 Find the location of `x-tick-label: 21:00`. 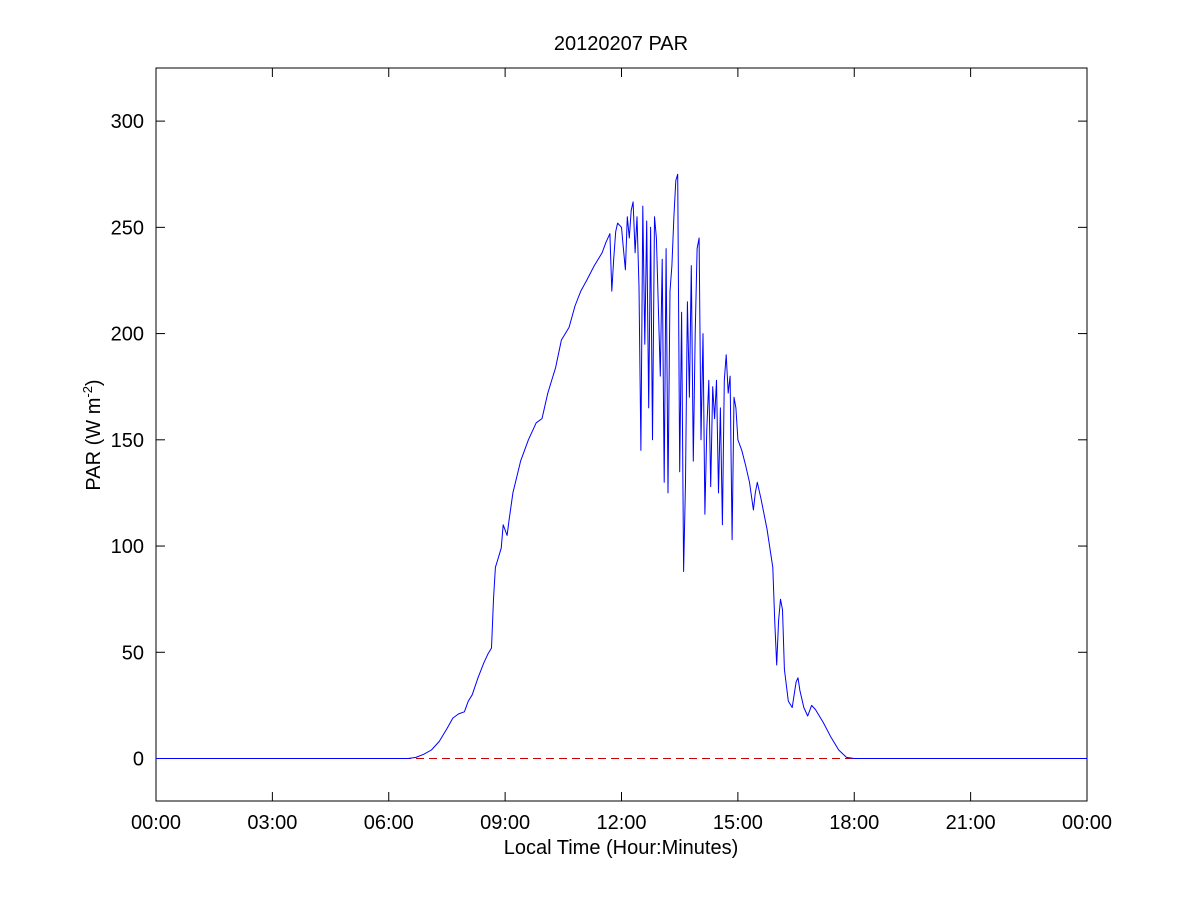

x-tick-label: 21:00 is located at coordinates (971, 823).